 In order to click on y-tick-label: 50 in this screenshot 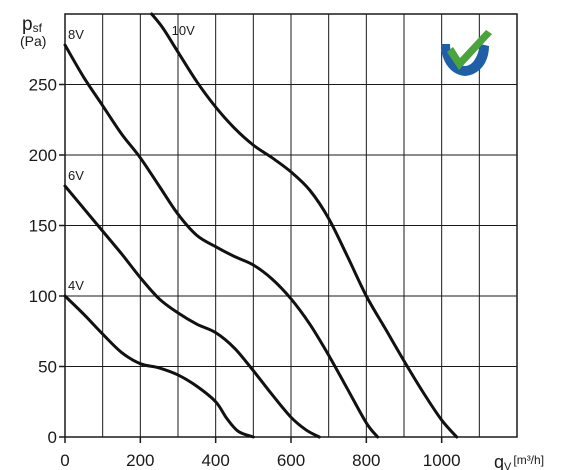, I will do `click(47, 367)`.